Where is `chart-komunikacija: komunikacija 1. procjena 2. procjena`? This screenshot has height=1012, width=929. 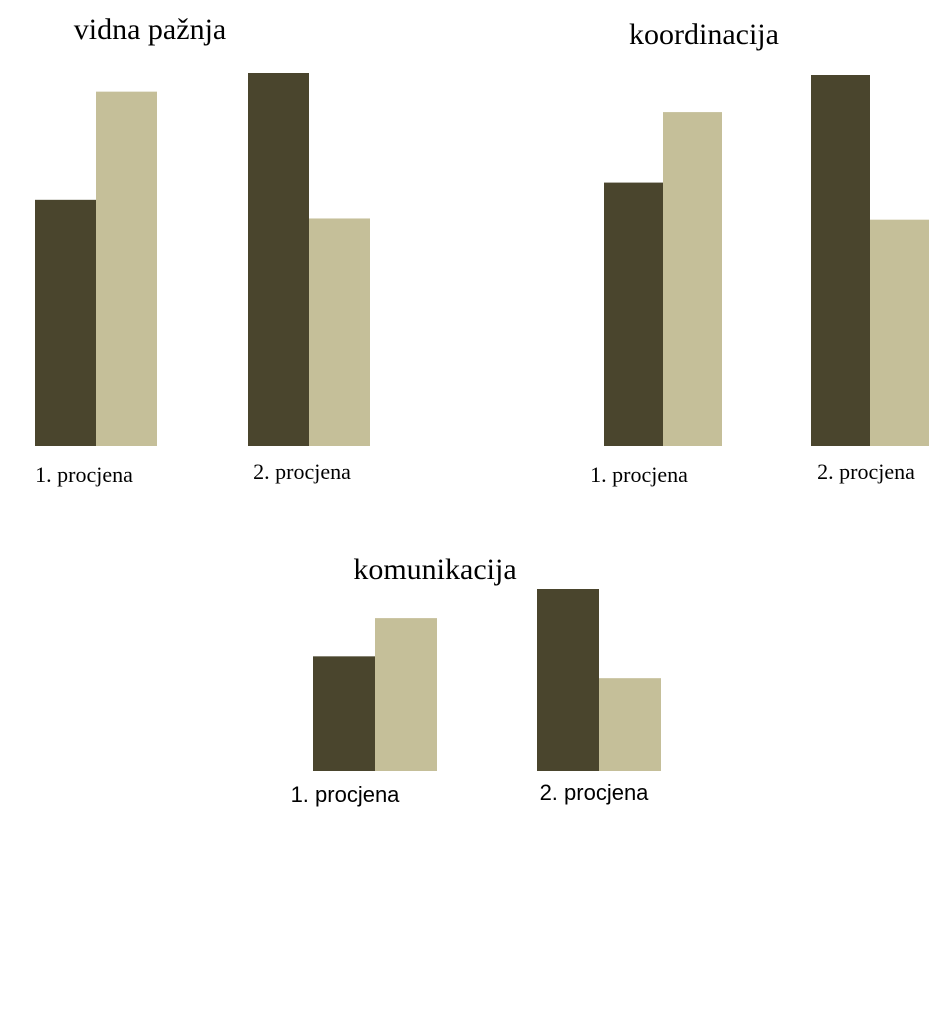 chart-komunikacija: komunikacija 1. procjena 2. procjena is located at coordinates (476, 680).